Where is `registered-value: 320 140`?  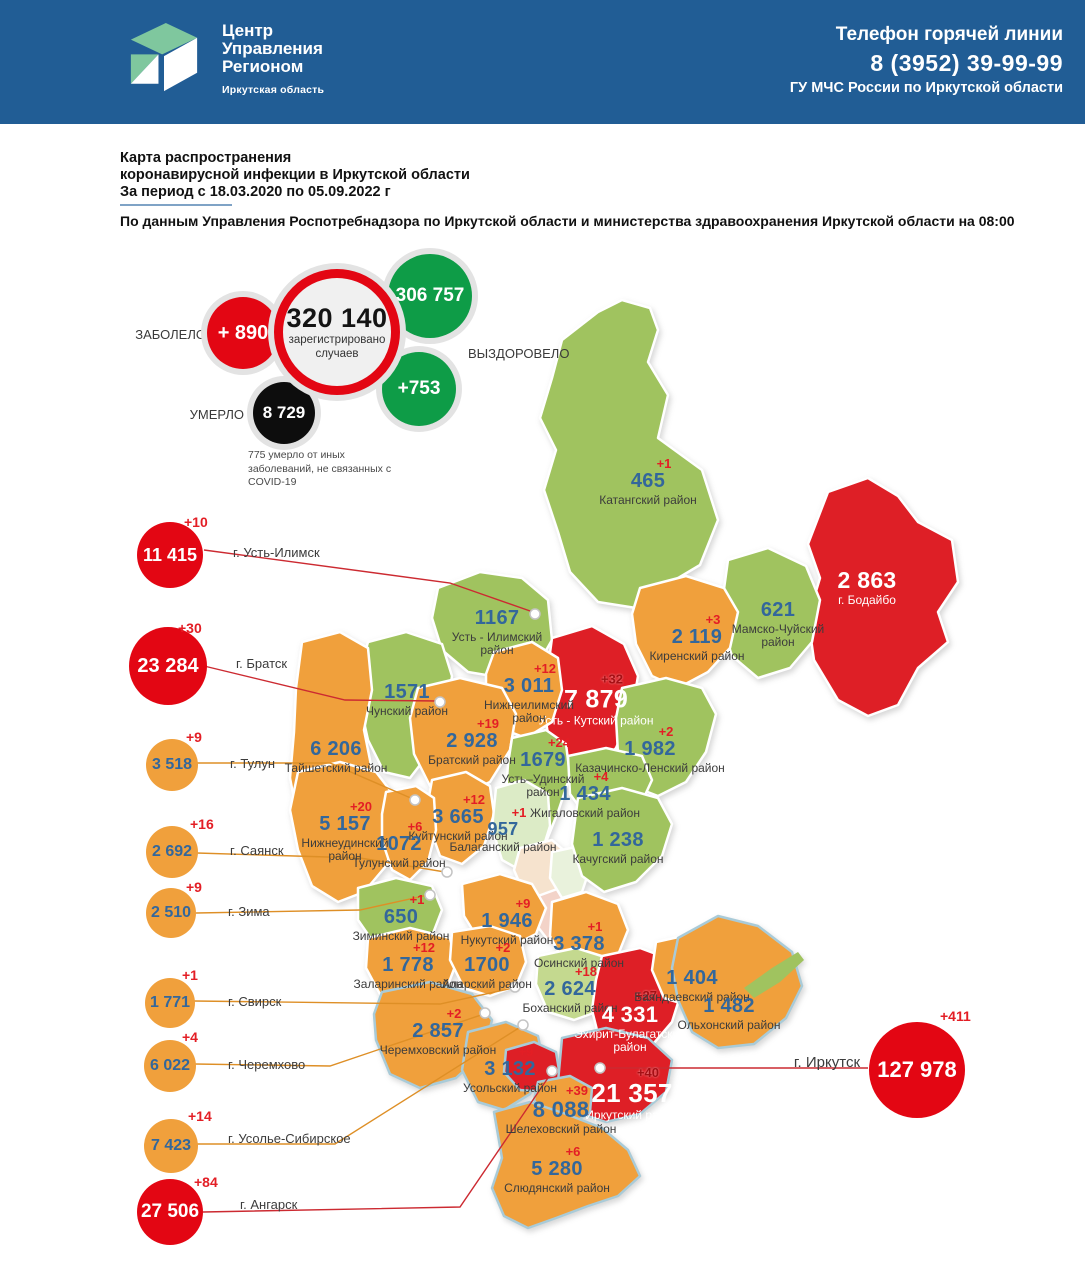
registered-value: 320 140 is located at coordinates (337, 317).